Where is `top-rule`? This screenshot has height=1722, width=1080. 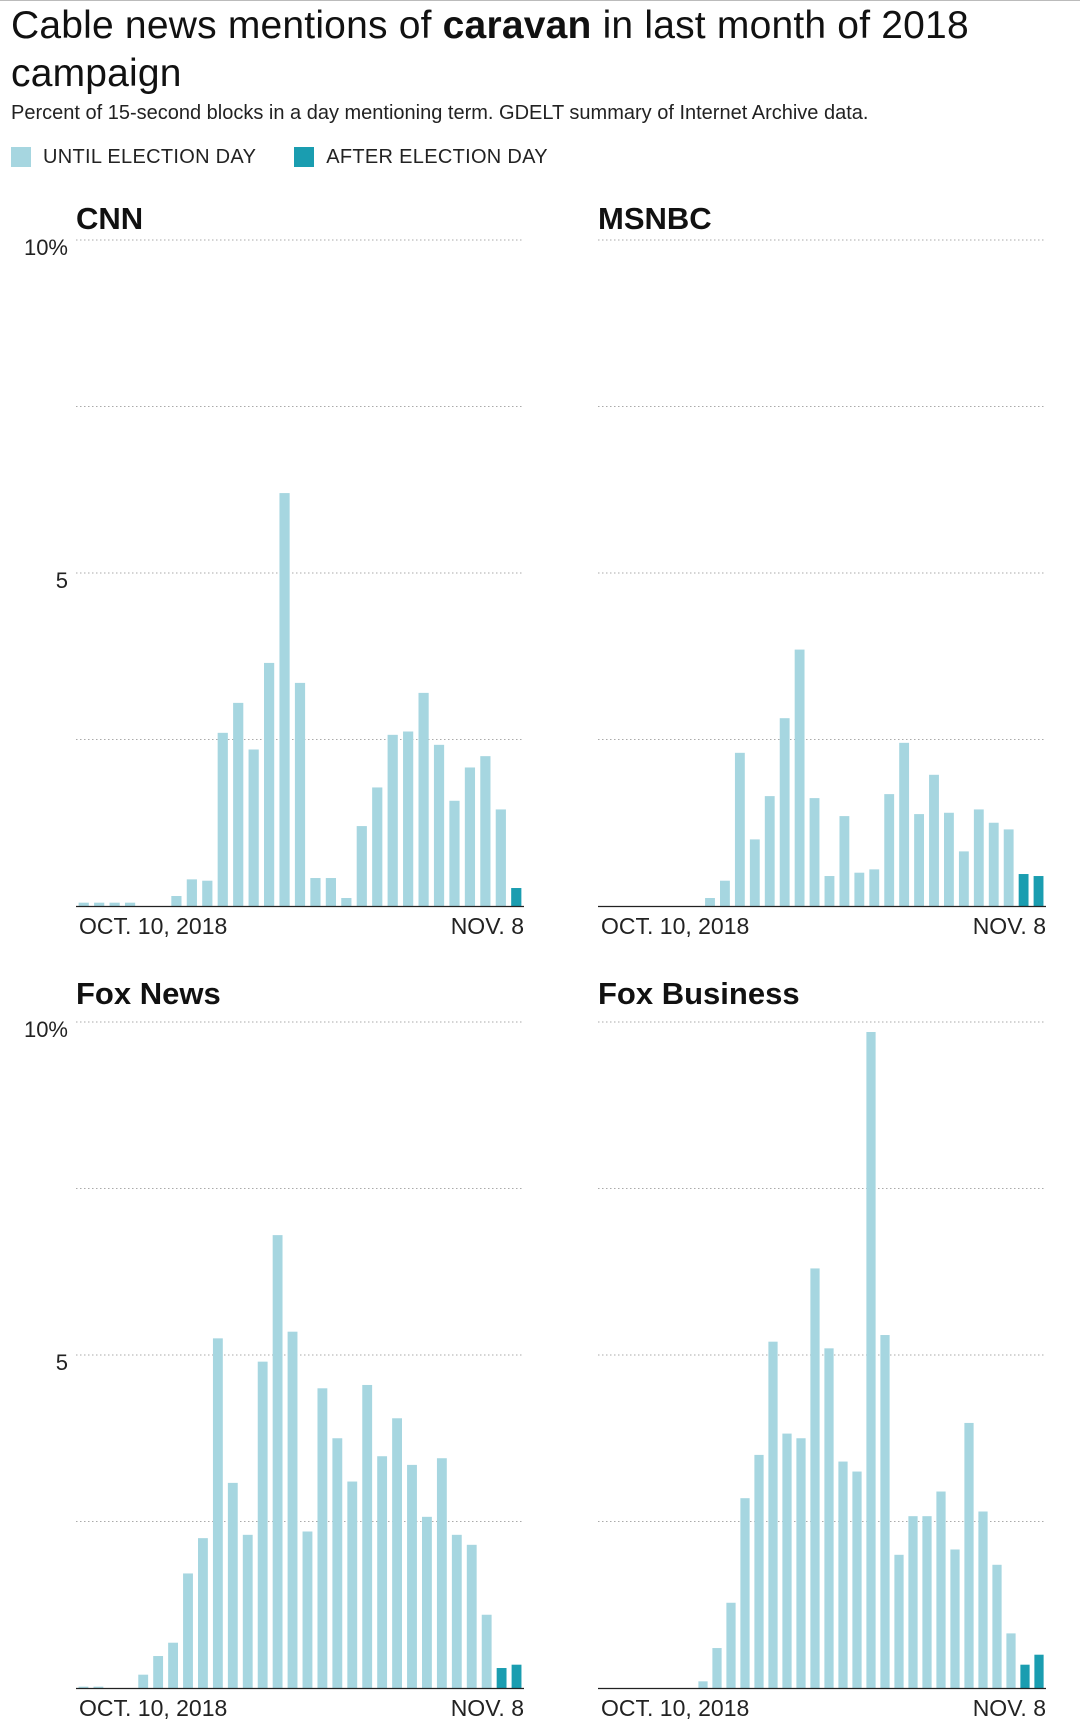 top-rule is located at coordinates (540, 0).